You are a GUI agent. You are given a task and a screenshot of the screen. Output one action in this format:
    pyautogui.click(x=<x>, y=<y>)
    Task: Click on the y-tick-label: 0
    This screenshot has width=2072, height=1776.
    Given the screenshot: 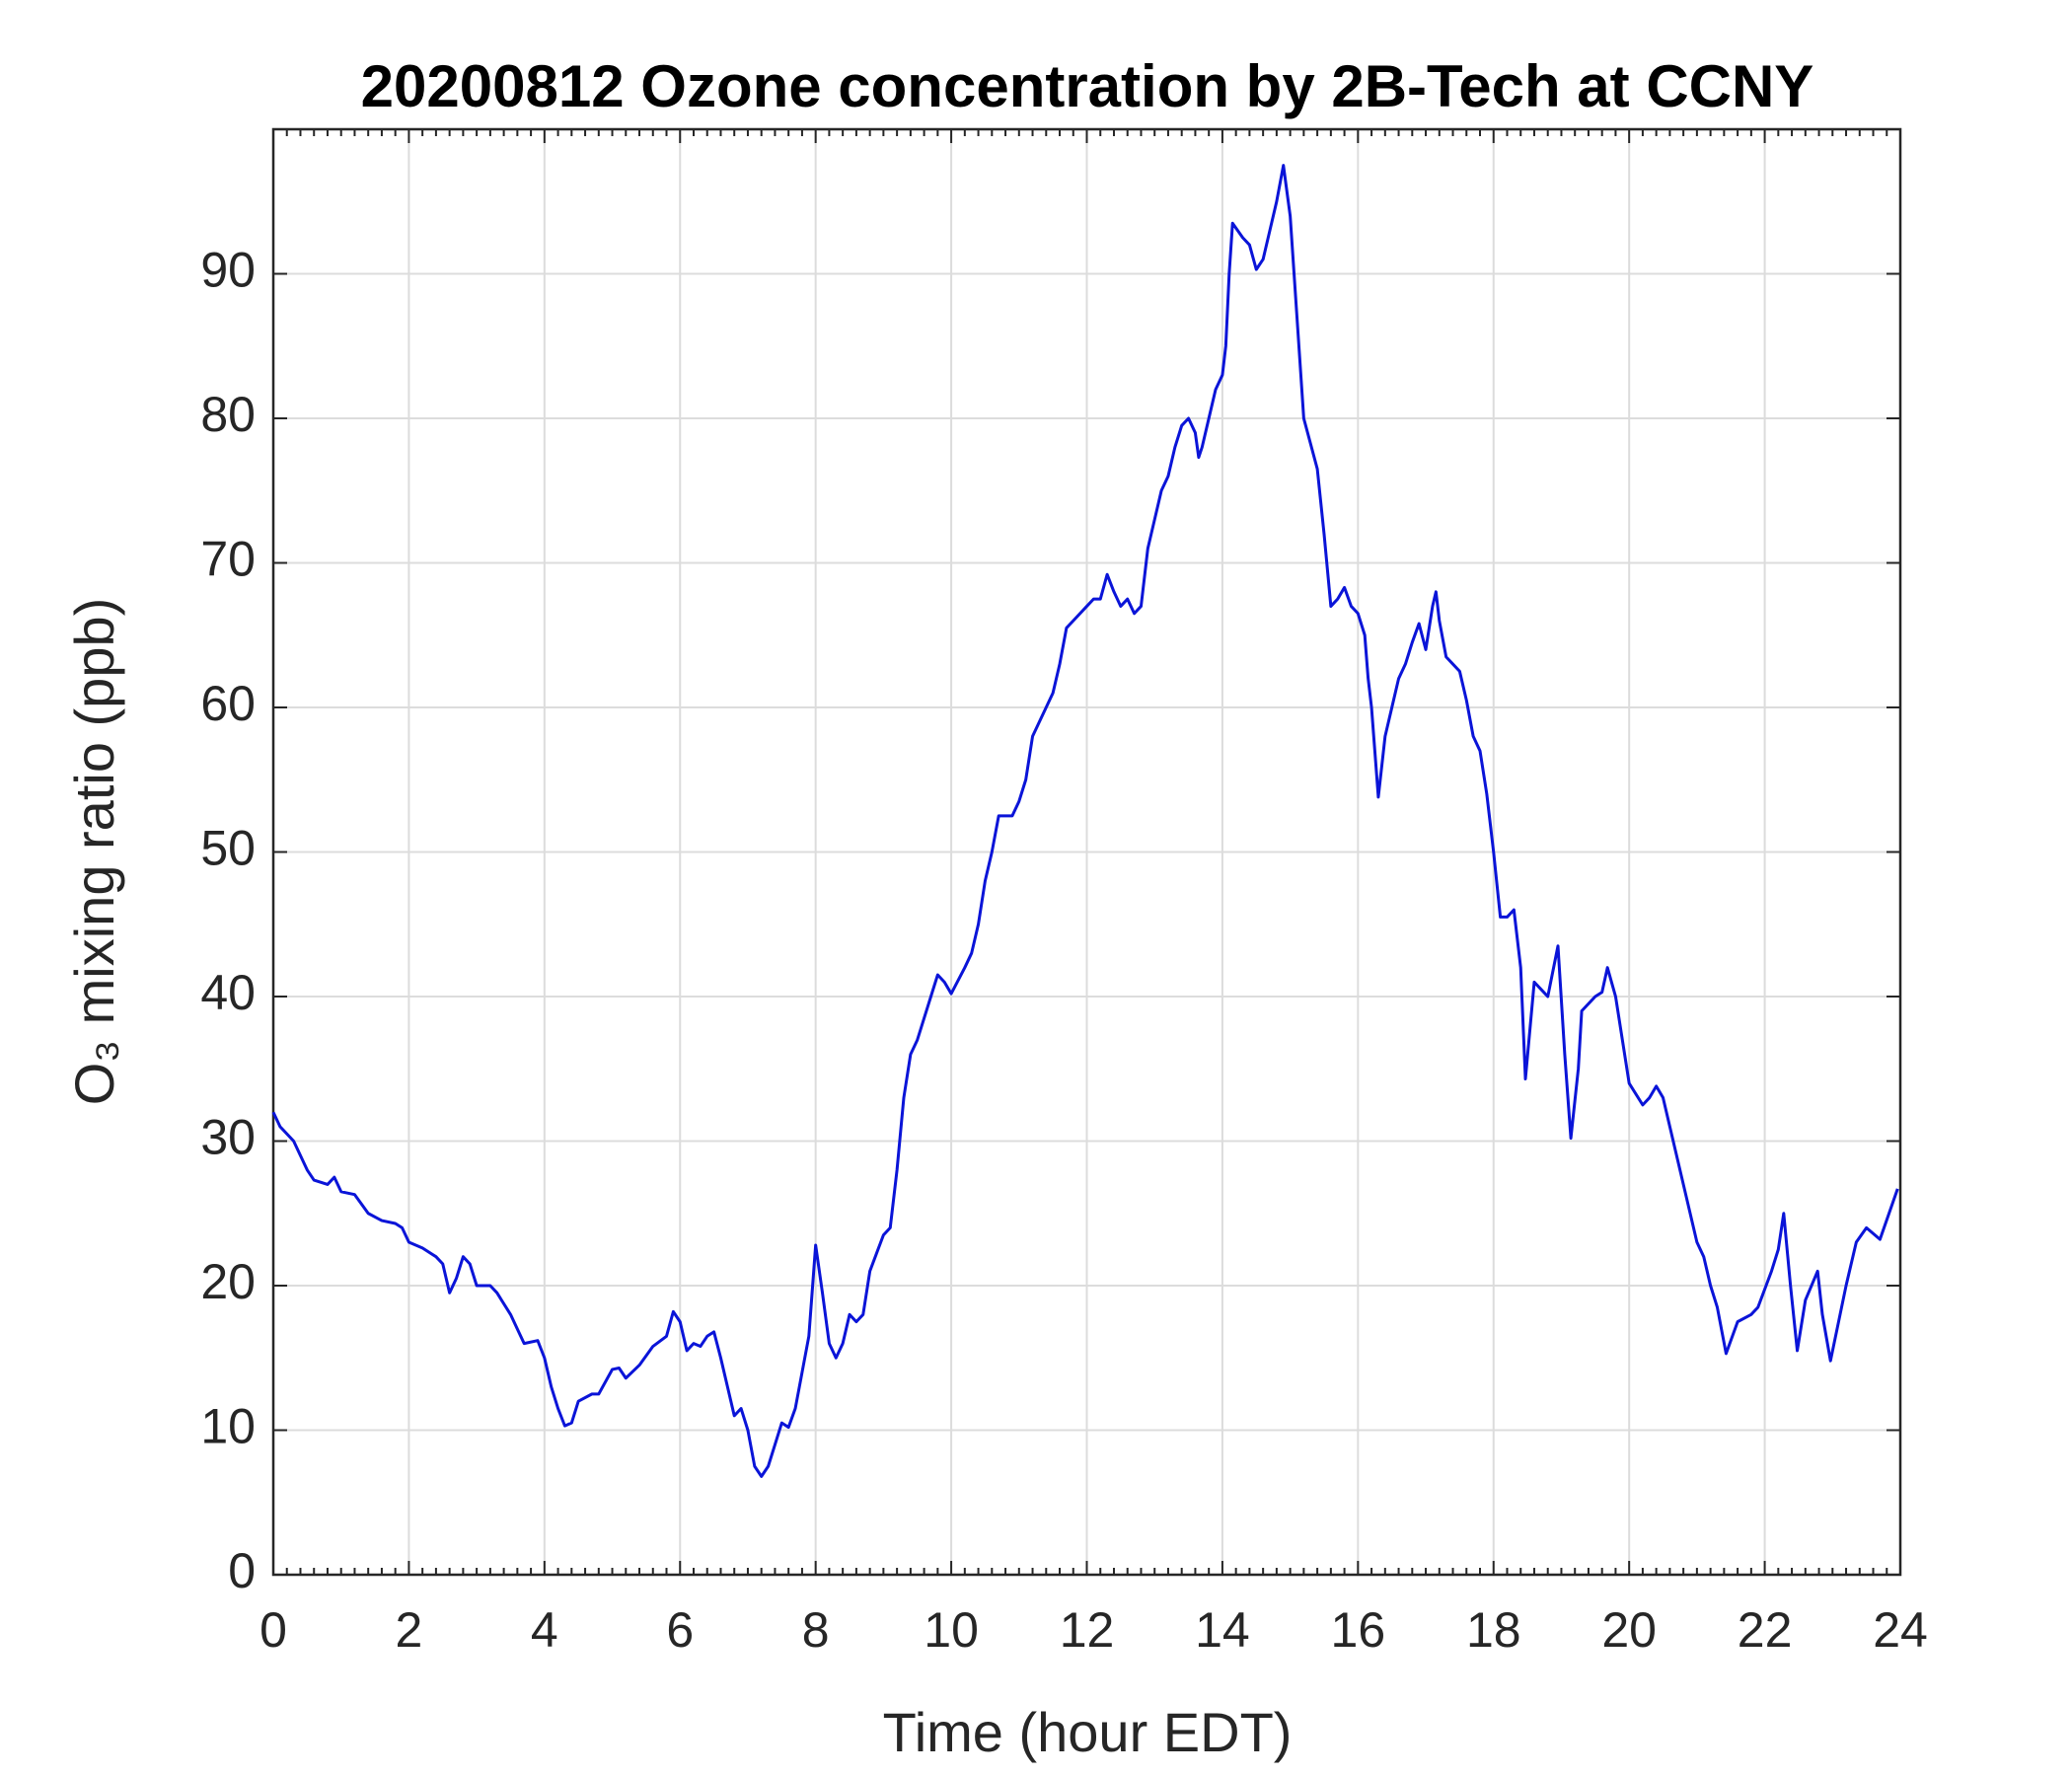 What is the action you would take?
    pyautogui.click(x=242, y=1571)
    